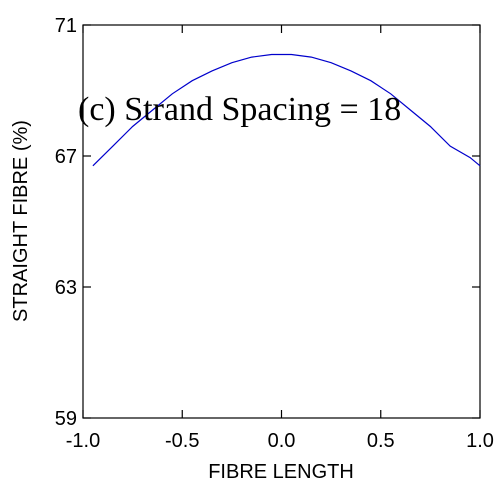 The width and height of the screenshot is (498, 487). I want to click on x-tick-label: 1.0, so click(480, 441).